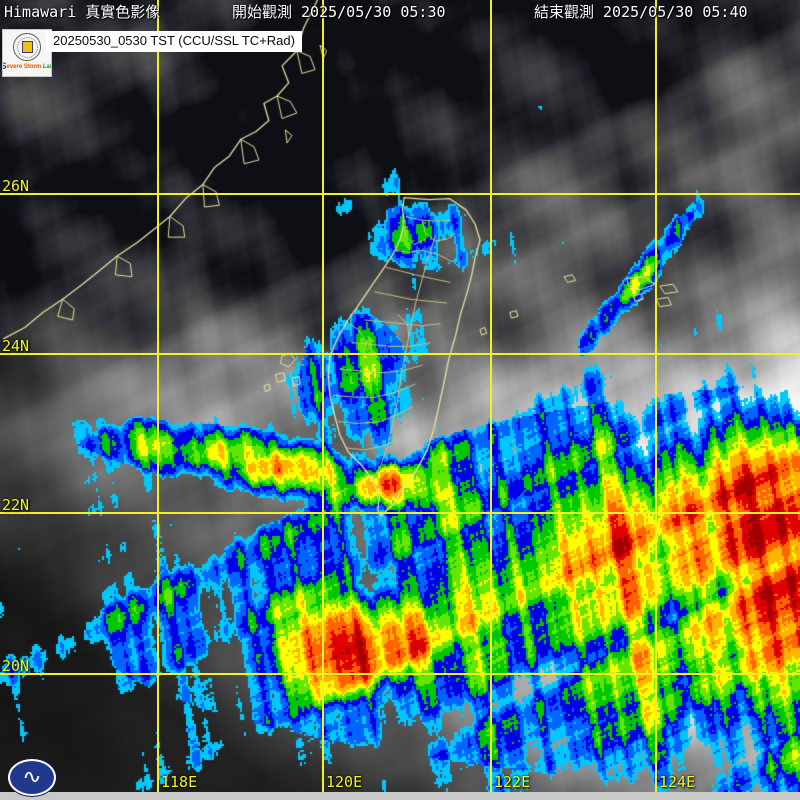  I want to click on university-seal-icon, so click(27, 47).